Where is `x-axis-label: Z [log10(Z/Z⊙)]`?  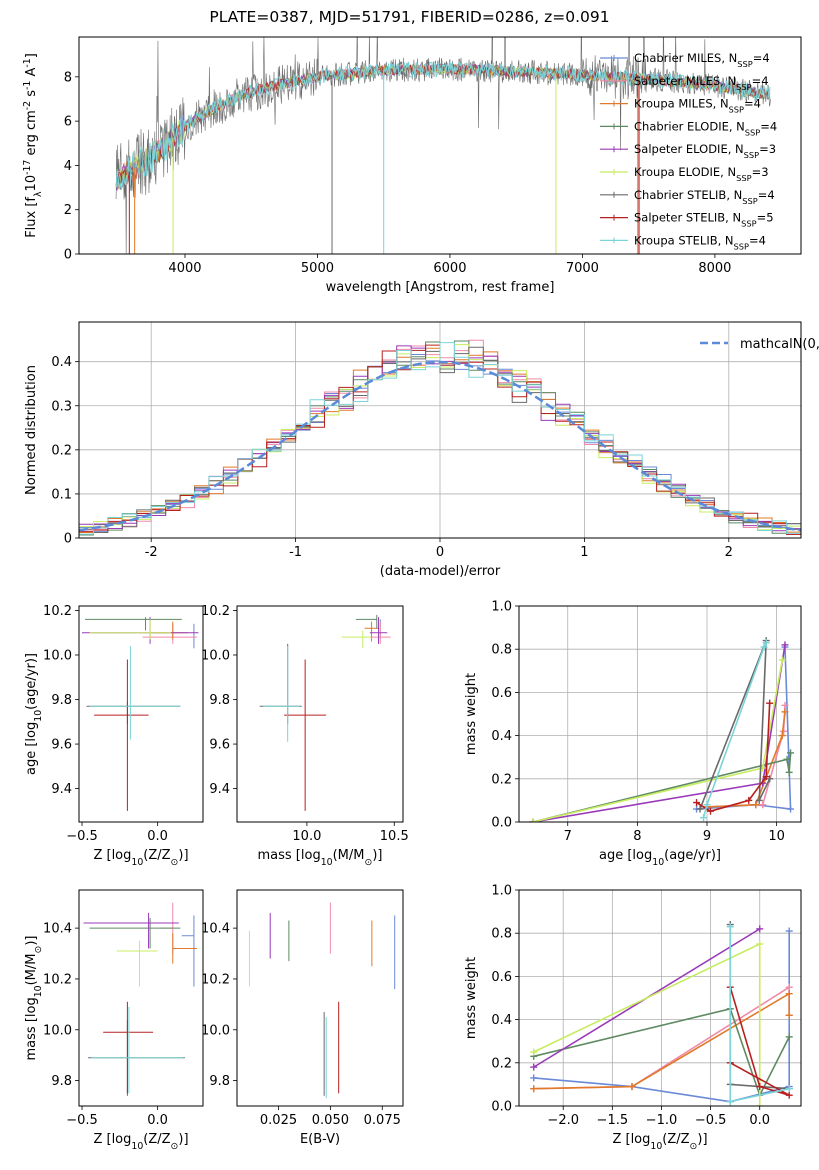
x-axis-label: Z [log10(Z/Z⊙)] is located at coordinates (140, 858).